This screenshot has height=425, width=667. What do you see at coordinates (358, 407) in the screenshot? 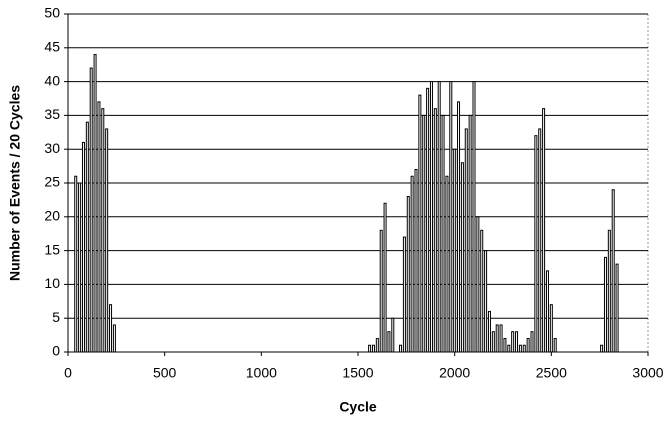
I see `x-axis-title: Cycle` at bounding box center [358, 407].